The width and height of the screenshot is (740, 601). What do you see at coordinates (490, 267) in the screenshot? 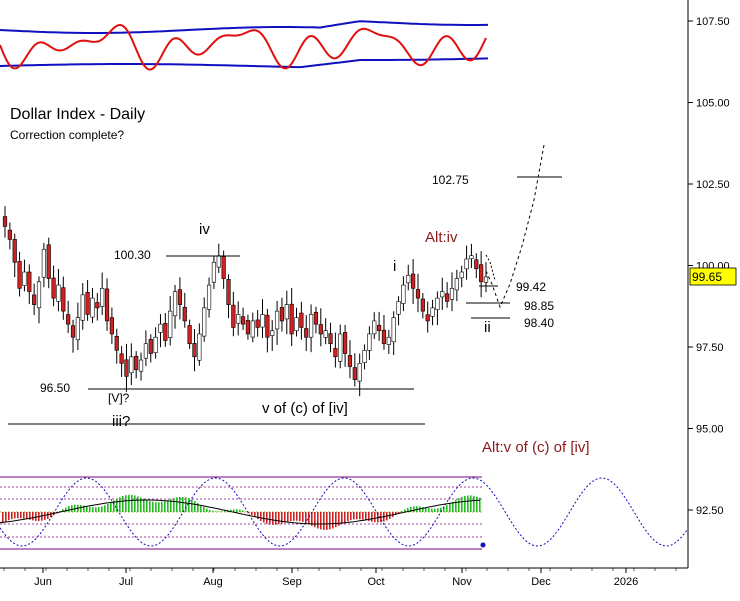
I see `projection-hook` at bounding box center [490, 267].